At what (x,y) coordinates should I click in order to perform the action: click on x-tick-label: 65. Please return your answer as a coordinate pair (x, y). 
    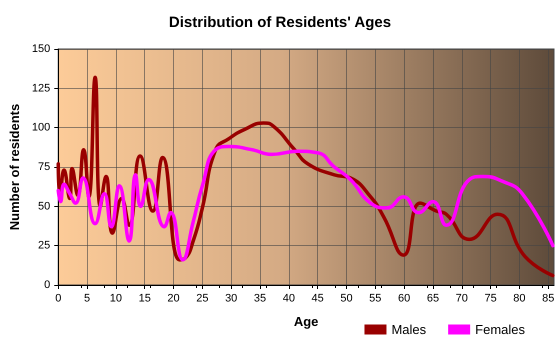
    Looking at the image, I should click on (433, 298).